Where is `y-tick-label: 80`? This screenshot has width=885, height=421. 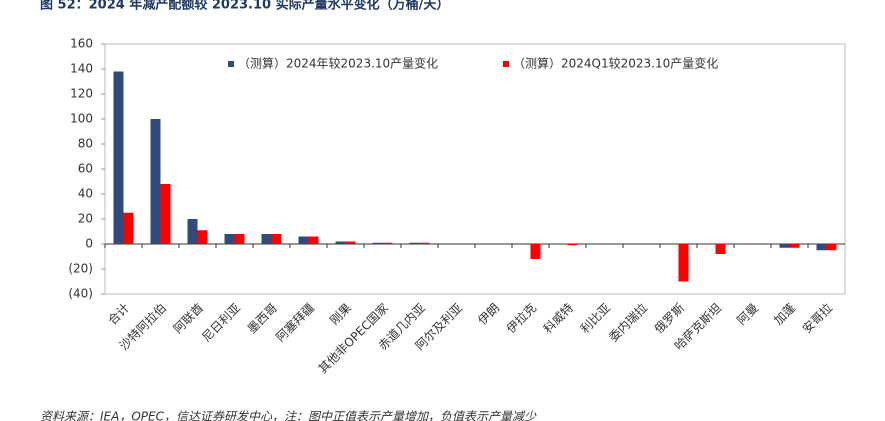
y-tick-label: 80 is located at coordinates (85, 144).